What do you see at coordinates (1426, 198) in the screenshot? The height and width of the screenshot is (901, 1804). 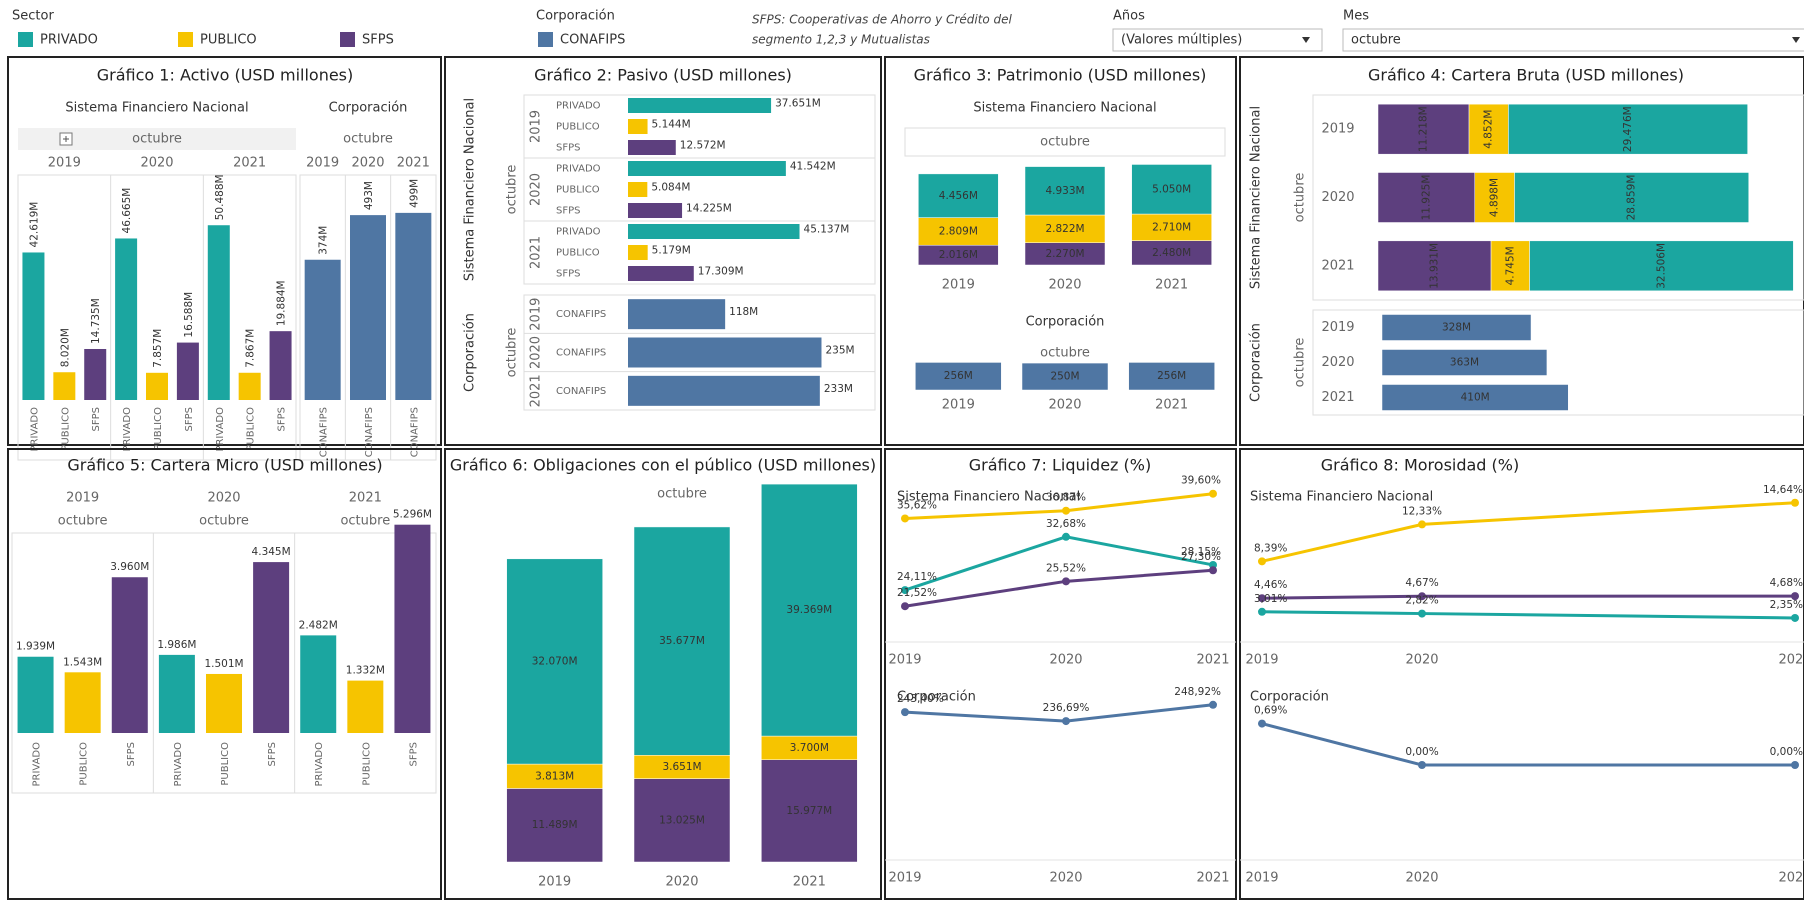 I see `value-label: 11.925M` at bounding box center [1426, 198].